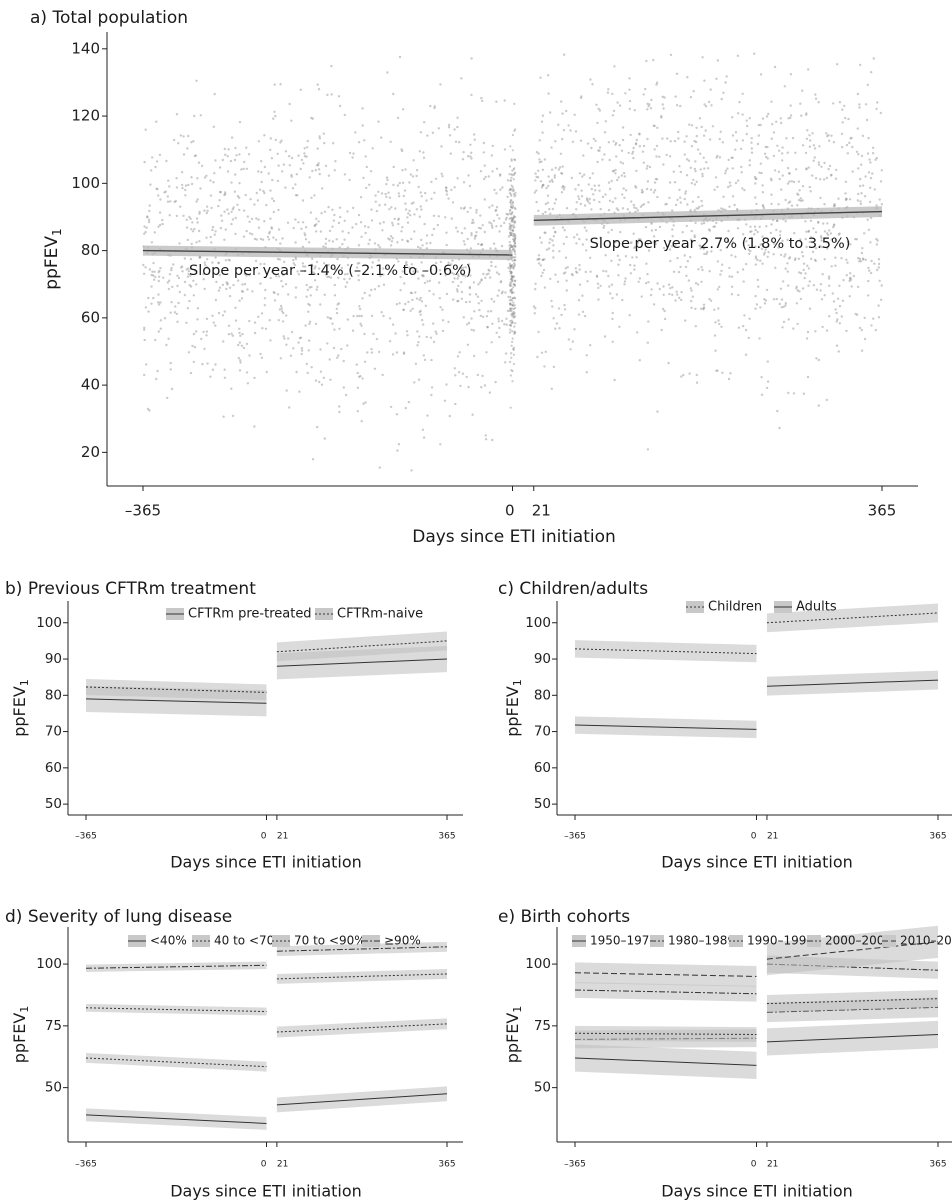 The image size is (952, 1204). I want to click on trend-line-post, so click(362, 662).